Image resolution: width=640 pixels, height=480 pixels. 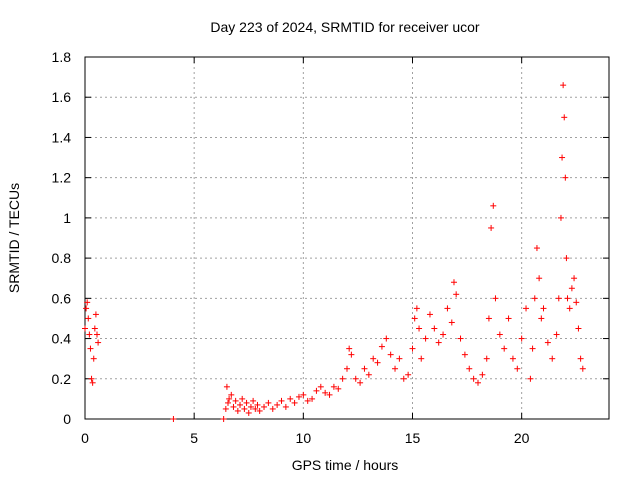 What do you see at coordinates (304, 438) in the screenshot?
I see `x-tick-label: 10` at bounding box center [304, 438].